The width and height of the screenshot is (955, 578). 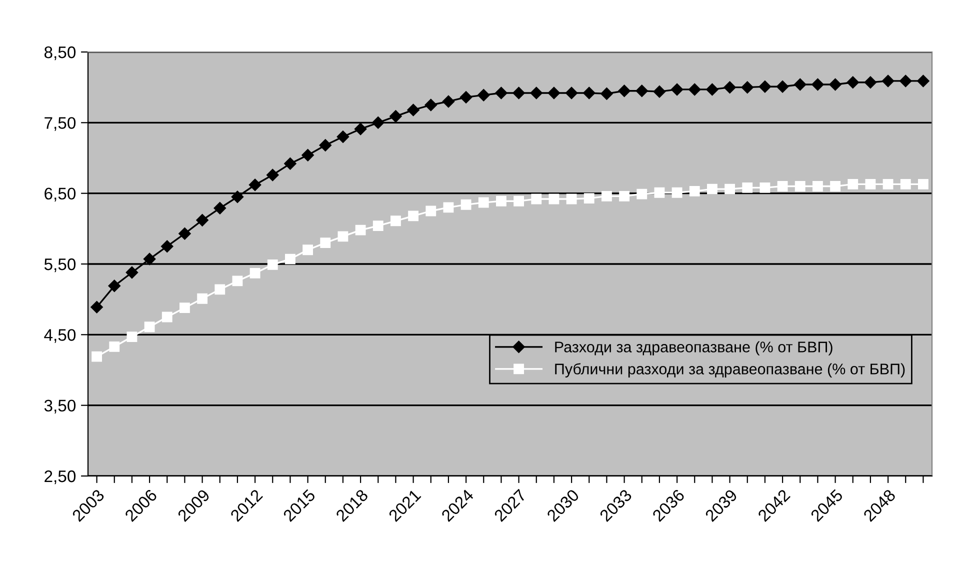 I want to click on y-tick-label: 7,50, so click(x=60, y=124).